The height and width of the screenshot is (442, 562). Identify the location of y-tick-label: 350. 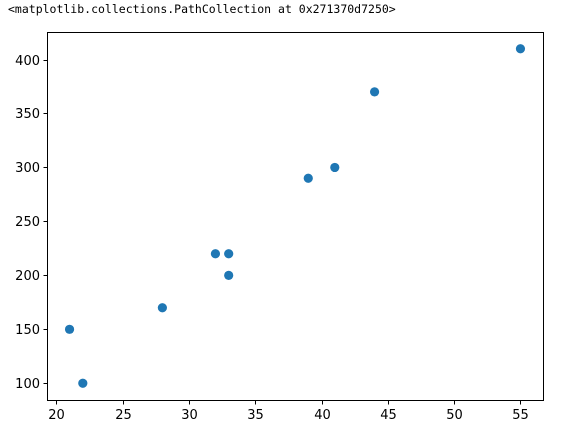
(27, 114).